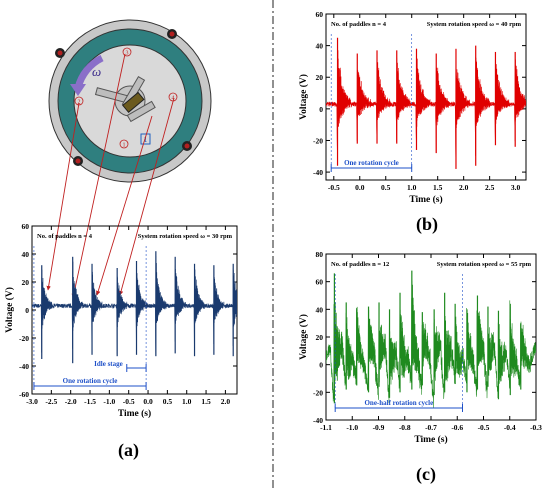 The image size is (550, 491). I want to click on x-tick-label: 3.0, so click(516, 187).